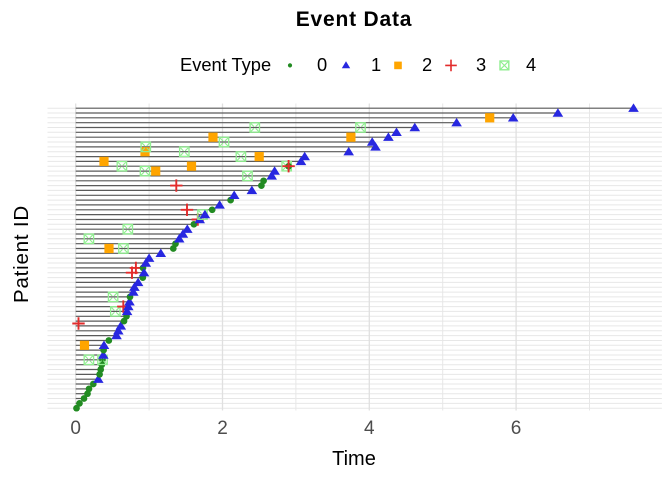 The width and height of the screenshot is (672, 485). What do you see at coordinates (354, 459) in the screenshot?
I see `svg-text: Time` at bounding box center [354, 459].